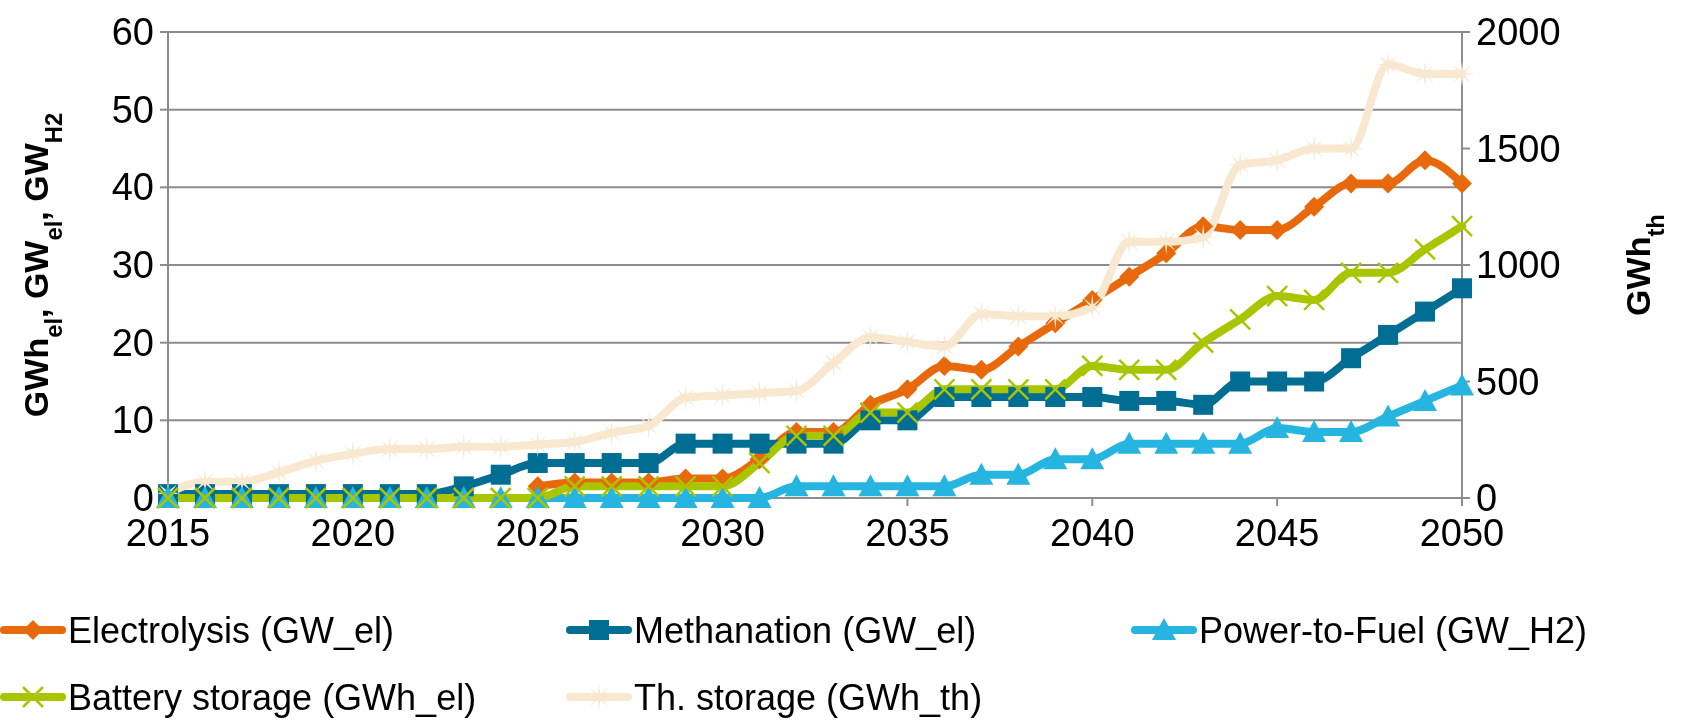 The height and width of the screenshot is (720, 1688). What do you see at coordinates (1393, 630) in the screenshot?
I see `legend-label: Power-to-Fuel (GW_H2)` at bounding box center [1393, 630].